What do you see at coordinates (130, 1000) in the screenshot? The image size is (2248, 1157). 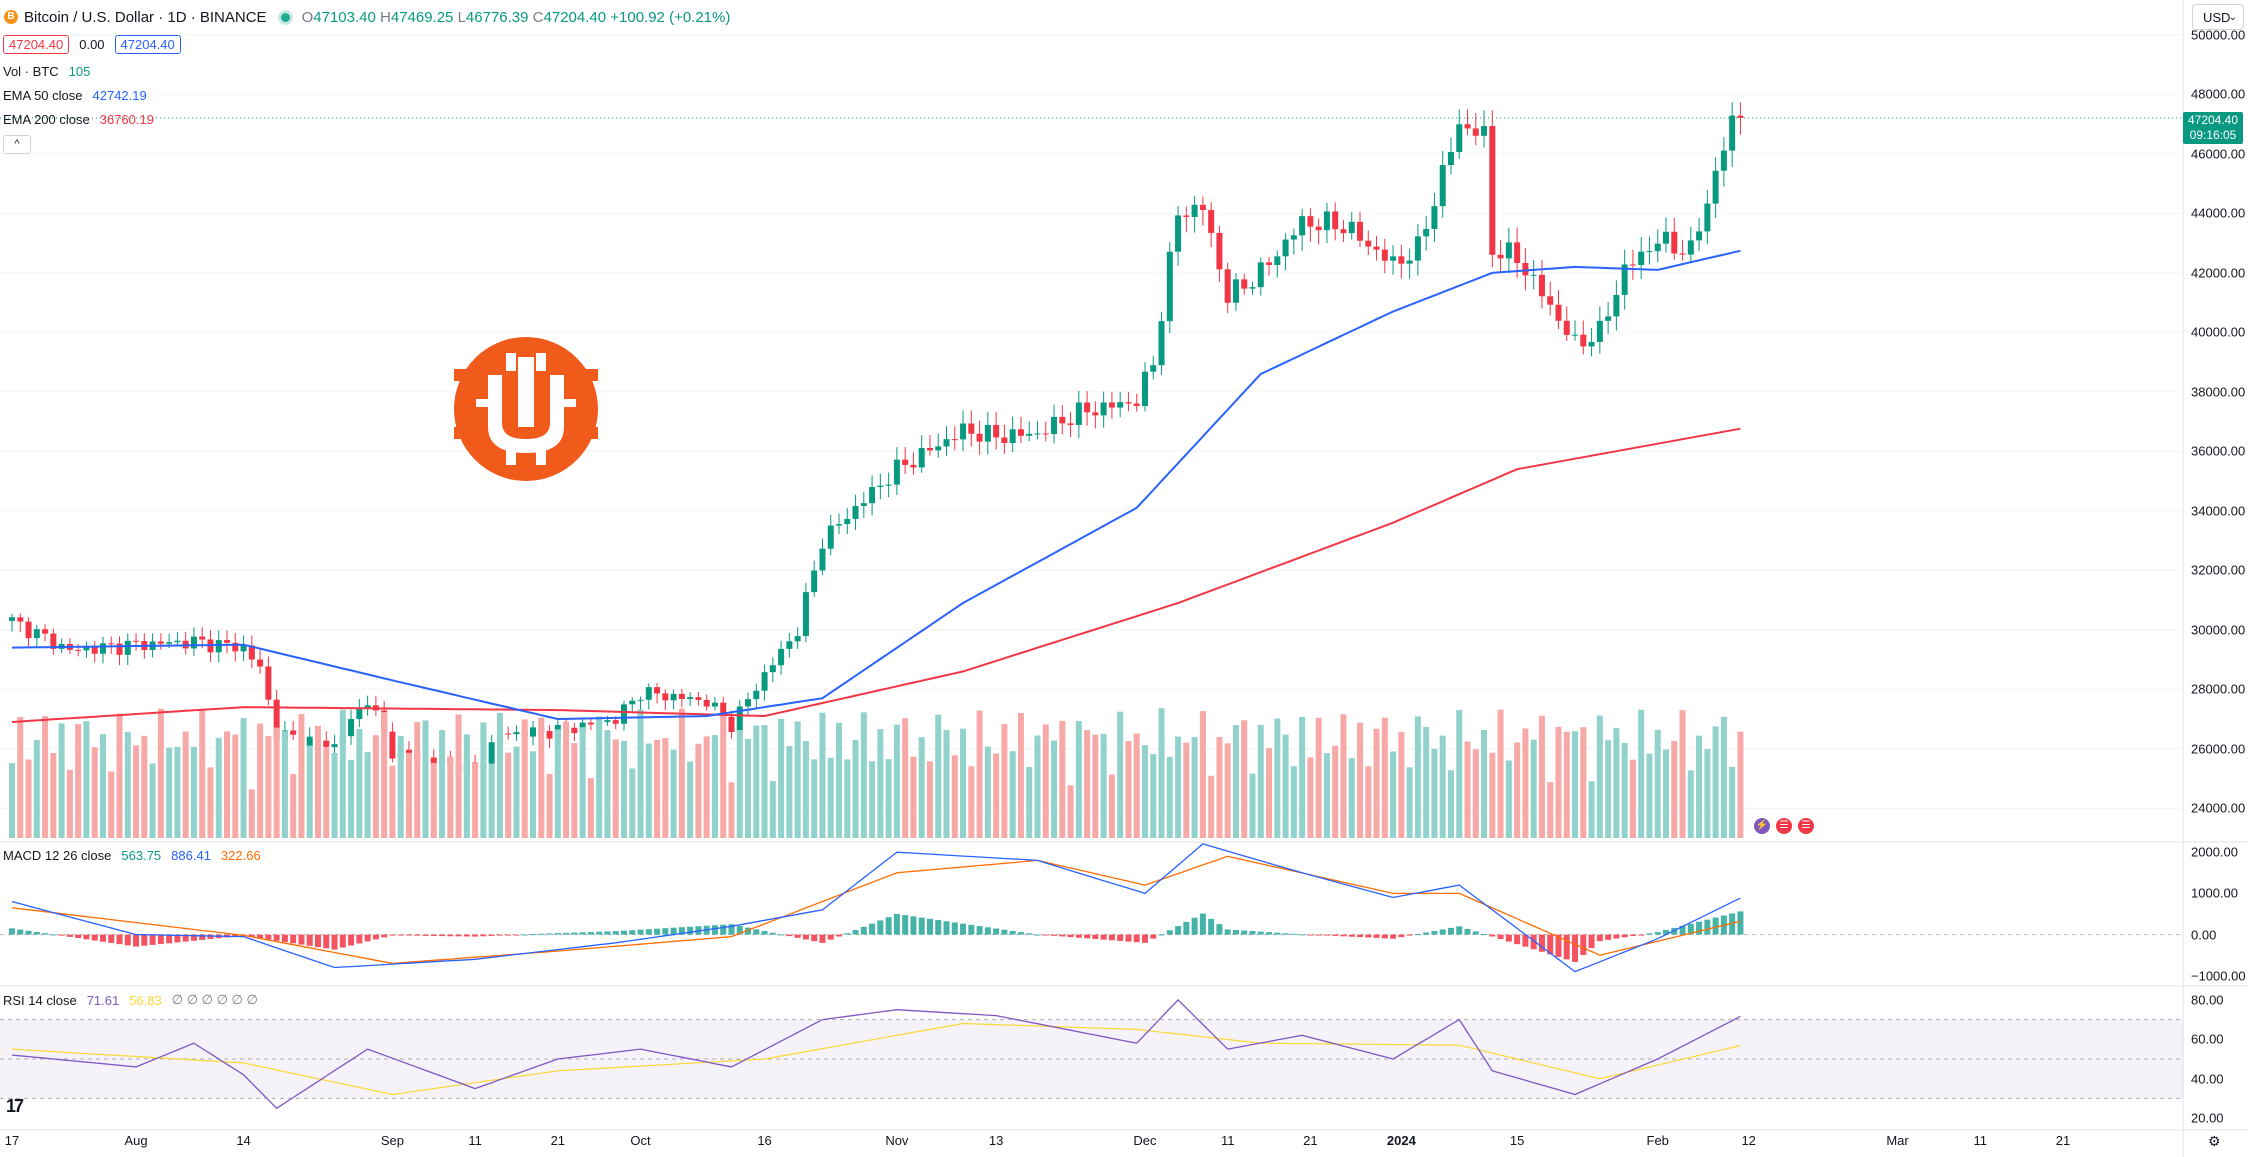 I see `rsi-legend: RSI 14 close 71.61 56.83 ∅ ∅ ∅ ∅ ∅ ∅` at bounding box center [130, 1000].